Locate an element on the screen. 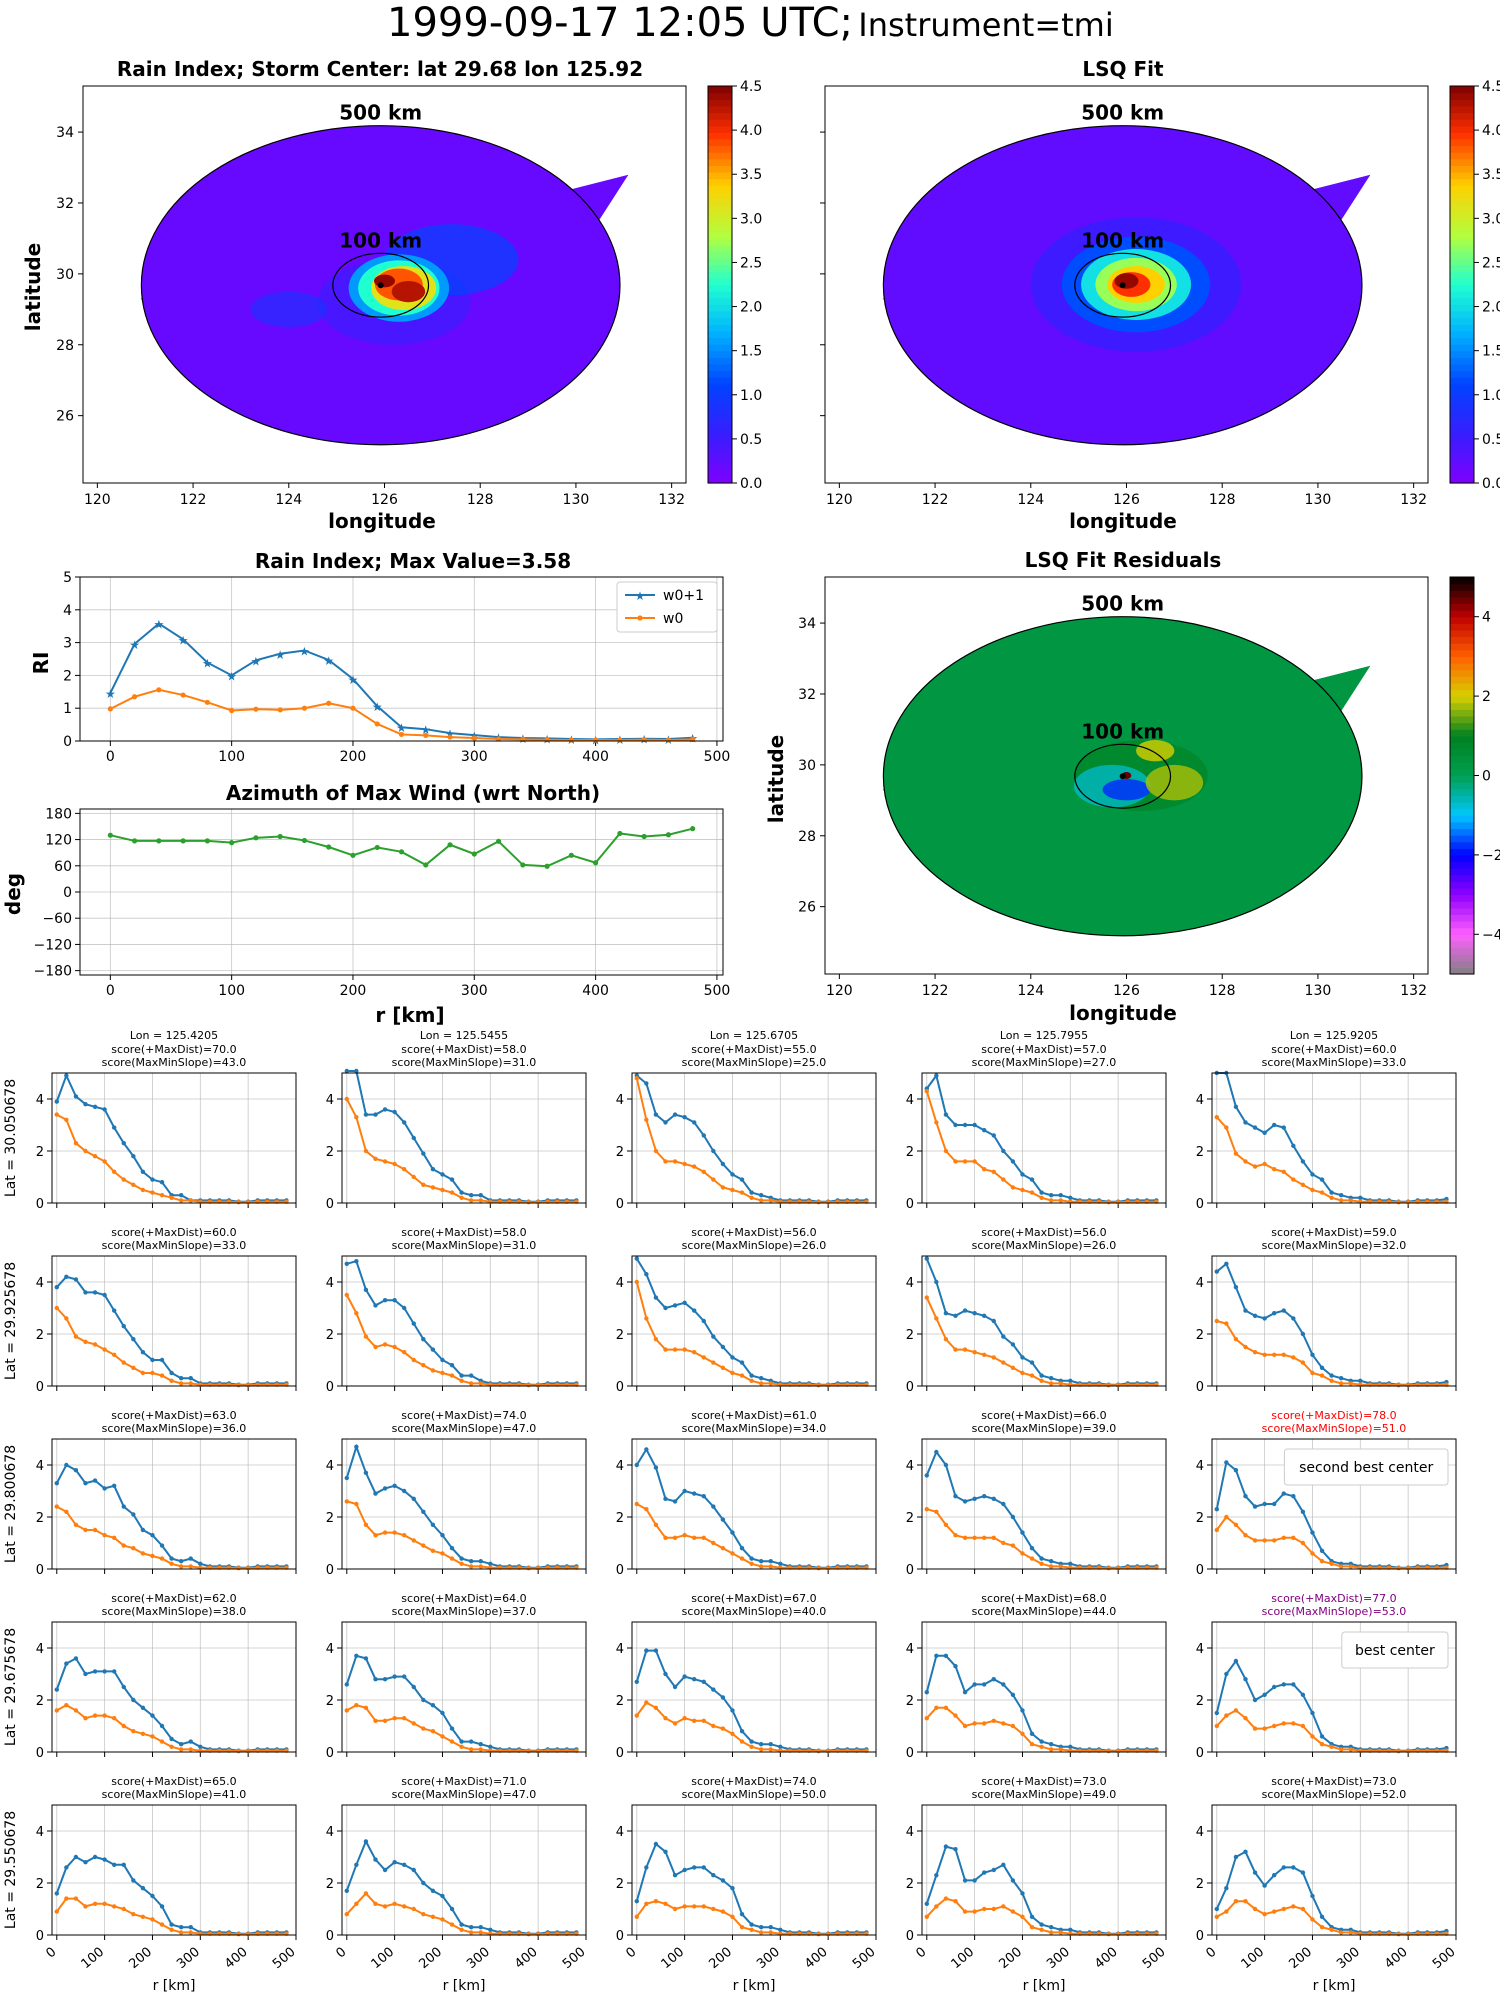  grid-r3-c3-plot: 0 2 4 is located at coordinates (1036, 1691).